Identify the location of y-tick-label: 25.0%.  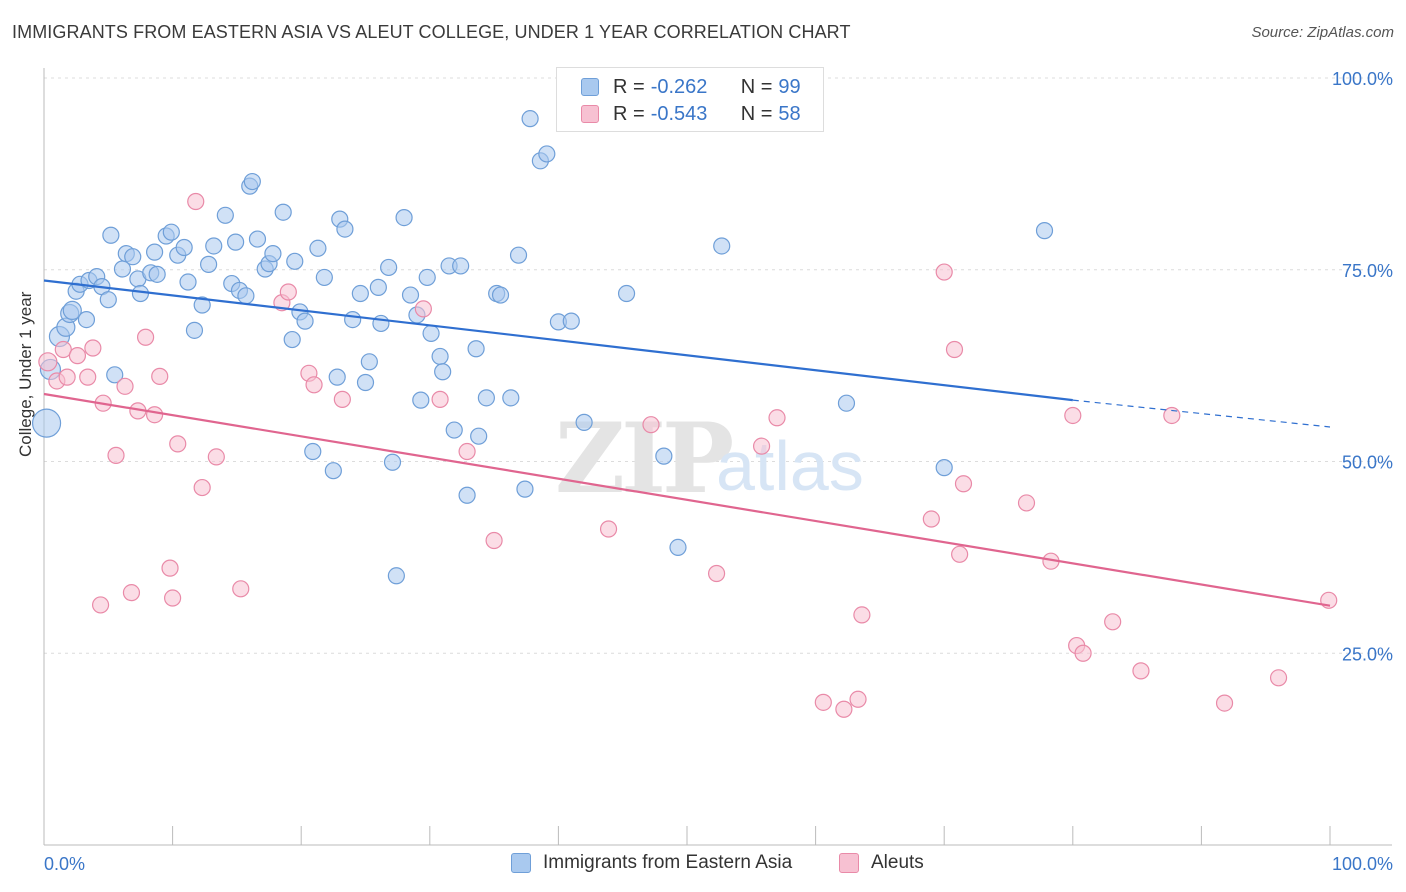
(1367, 654).